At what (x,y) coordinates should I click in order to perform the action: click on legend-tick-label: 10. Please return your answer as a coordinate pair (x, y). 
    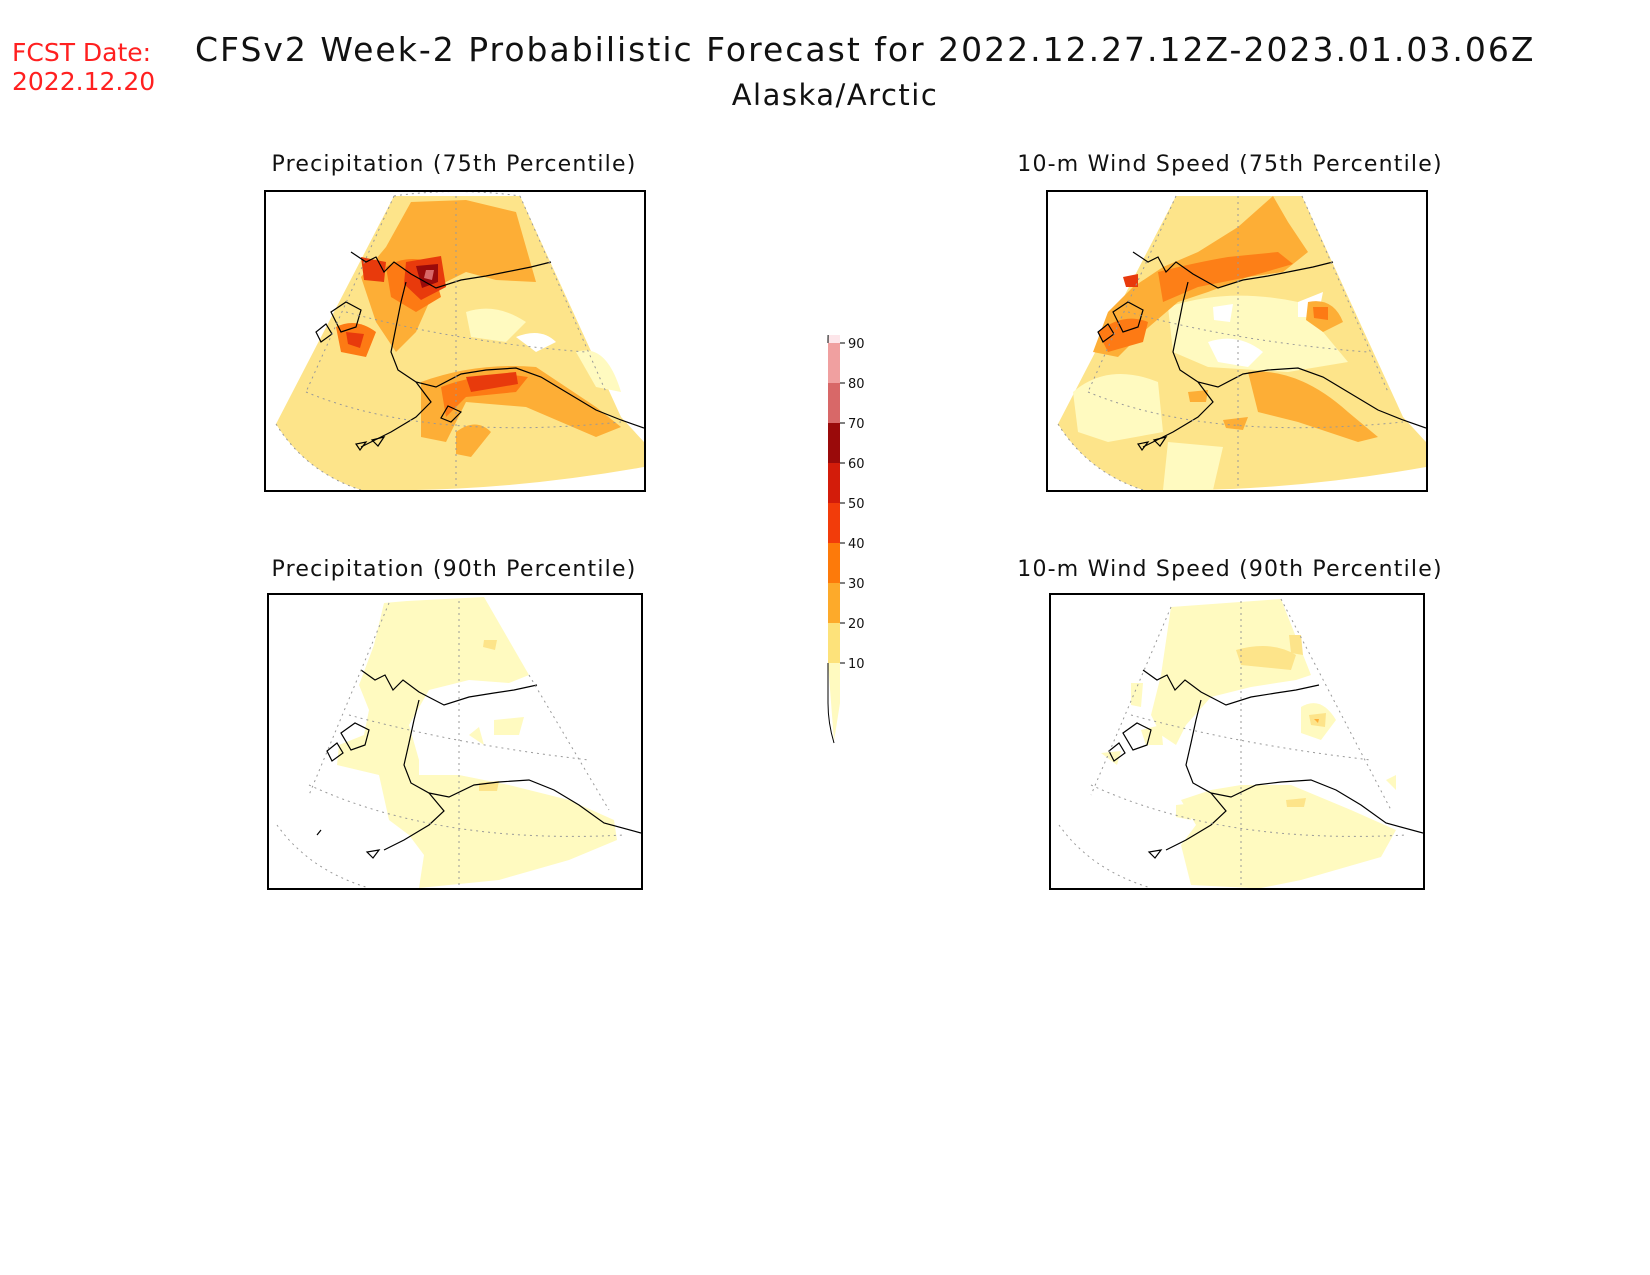
    Looking at the image, I should click on (856, 664).